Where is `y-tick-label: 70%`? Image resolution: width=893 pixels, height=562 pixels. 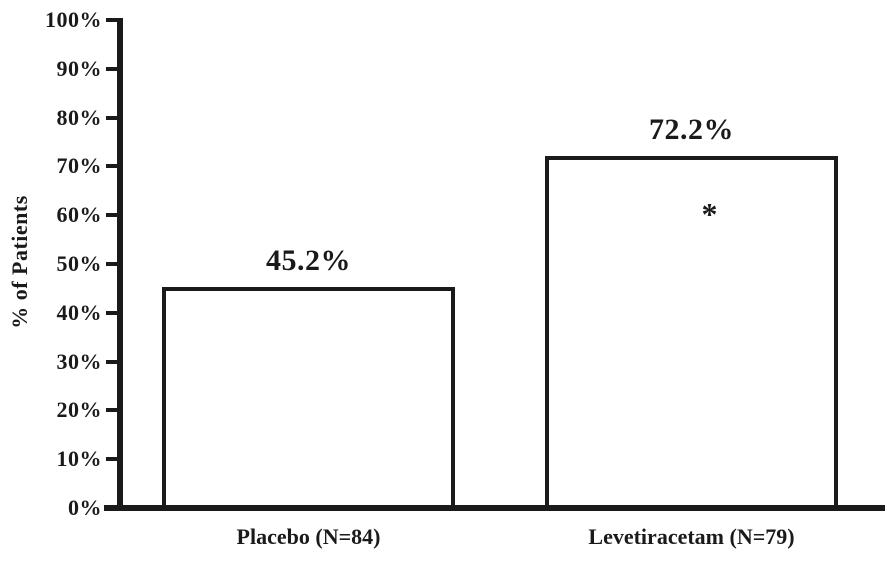
y-tick-label: 70% is located at coordinates (79, 166).